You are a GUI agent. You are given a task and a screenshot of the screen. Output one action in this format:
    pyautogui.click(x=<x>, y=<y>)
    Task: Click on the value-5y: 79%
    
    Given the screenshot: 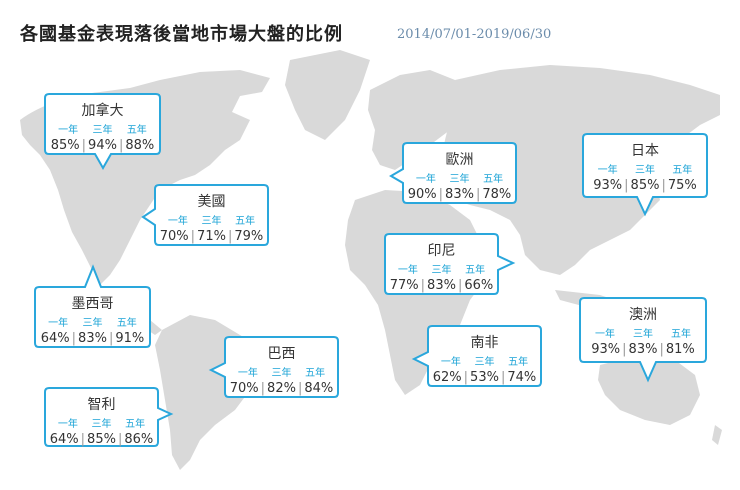 What is the action you would take?
    pyautogui.click(x=249, y=236)
    